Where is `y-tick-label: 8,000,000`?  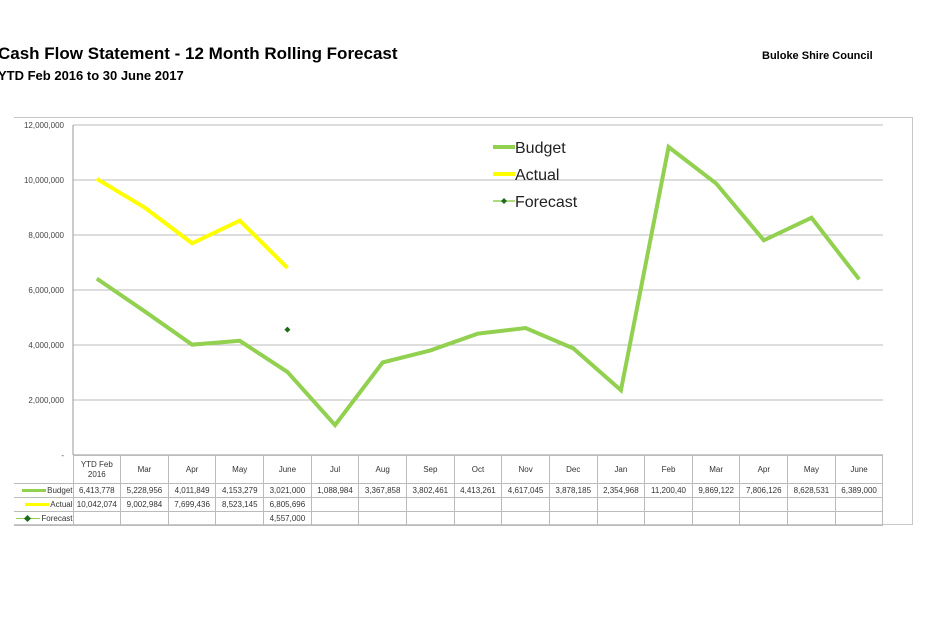 y-tick-label: 8,000,000 is located at coordinates (46, 235).